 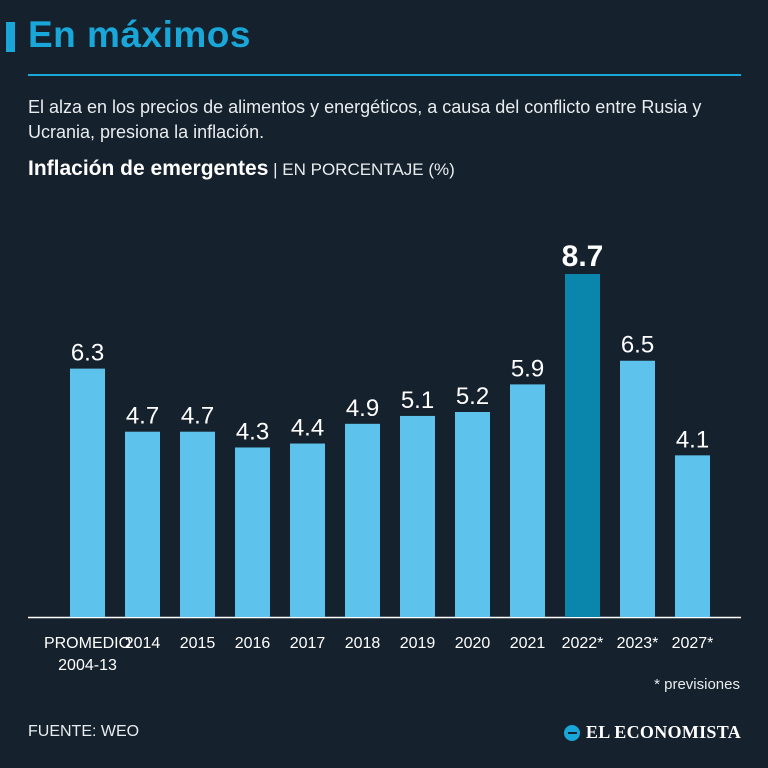 What do you see at coordinates (692, 439) in the screenshot?
I see `value-label: 4.1` at bounding box center [692, 439].